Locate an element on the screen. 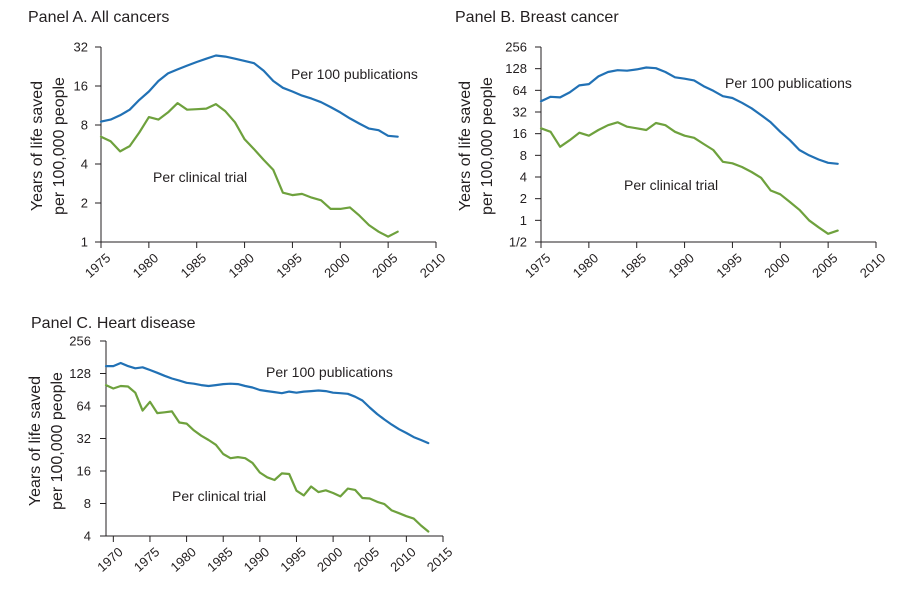 Image resolution: width=906 pixels, height=599 pixels. panel-title: Panel C. Heart disease is located at coordinates (113, 323).